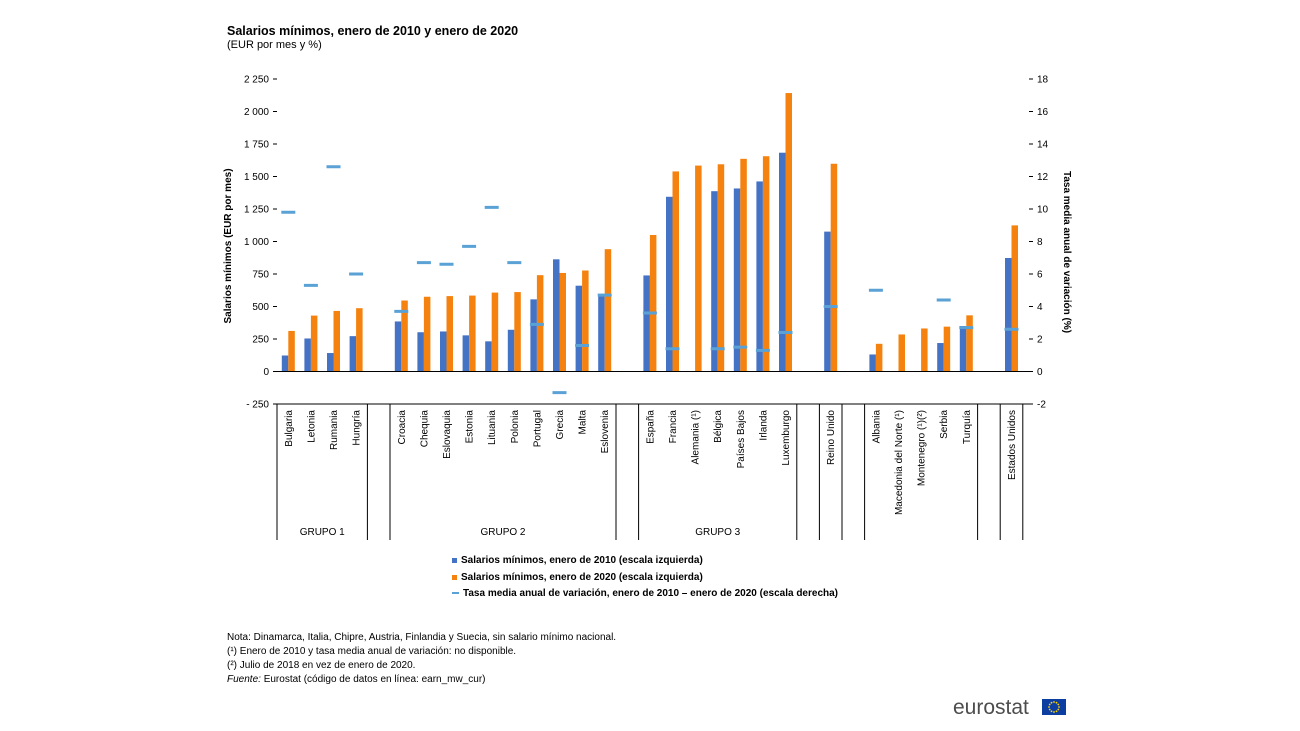 The width and height of the screenshot is (1300, 731). What do you see at coordinates (1043, 145) in the screenshot?
I see `y2-tick-label: 14` at bounding box center [1043, 145].